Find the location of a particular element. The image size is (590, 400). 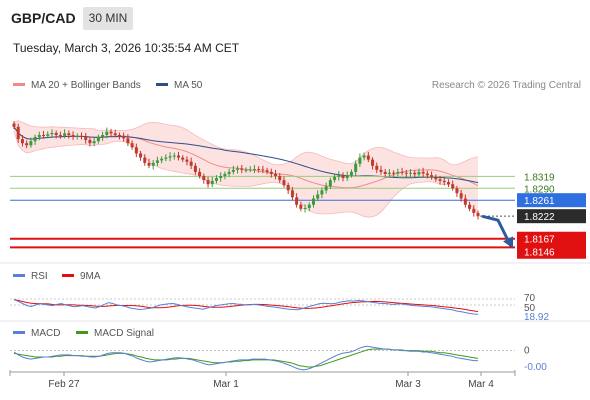

x-tick-label-1: Mar 1 is located at coordinates (226, 384).